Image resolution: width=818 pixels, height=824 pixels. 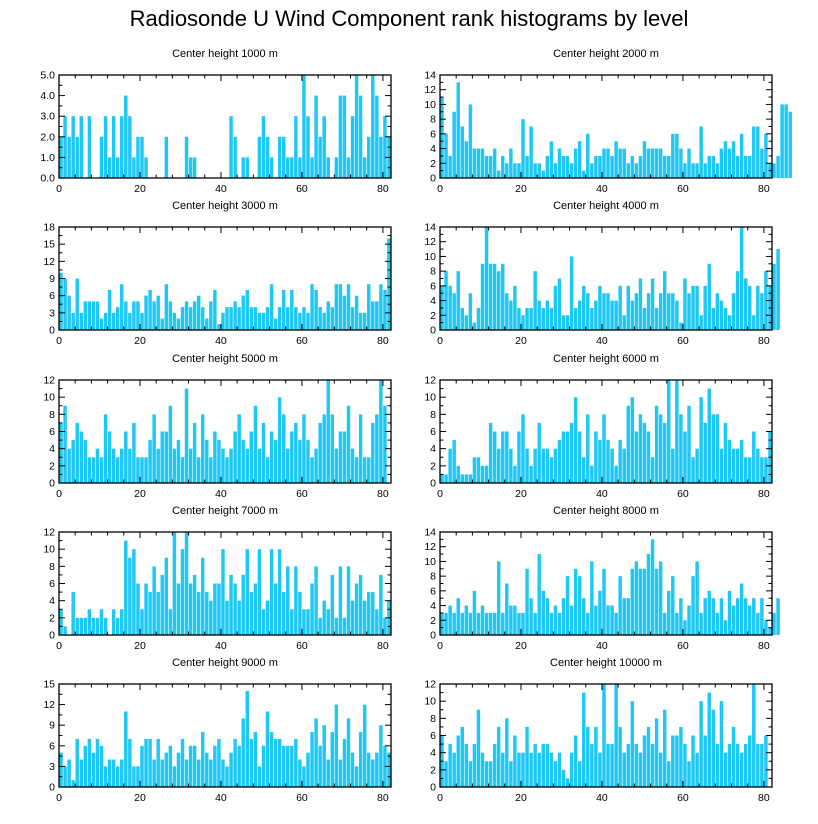 What do you see at coordinates (440, 646) in the screenshot?
I see `x-tick-label: 0` at bounding box center [440, 646].